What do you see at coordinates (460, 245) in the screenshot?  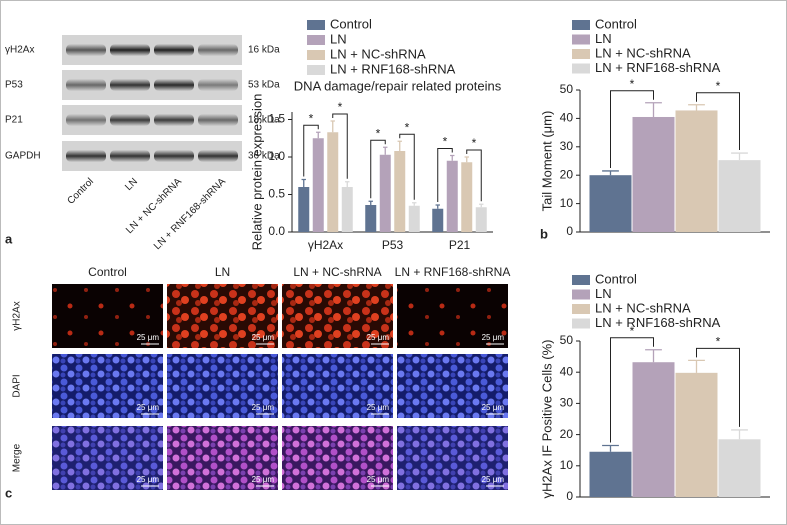 I see `x-tick-label: P21` at bounding box center [460, 245].